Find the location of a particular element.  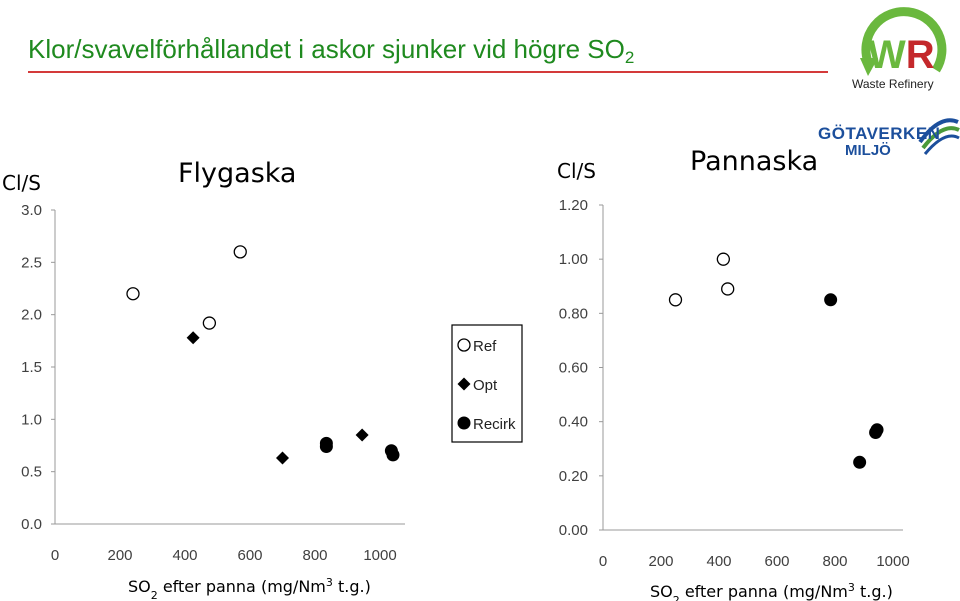

y-tick-label: 1.00 is located at coordinates (573, 259).